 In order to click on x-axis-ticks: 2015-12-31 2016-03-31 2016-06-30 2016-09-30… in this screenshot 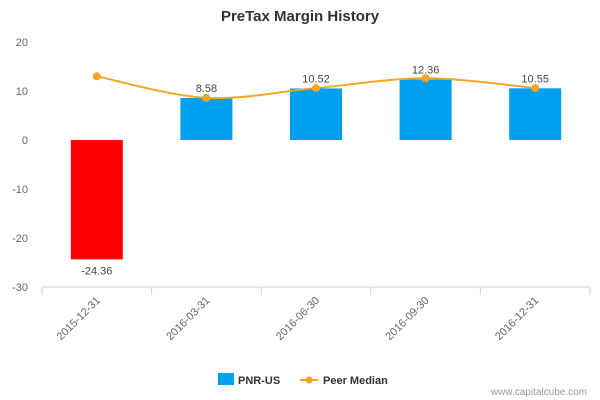, I will do `click(316, 315)`.